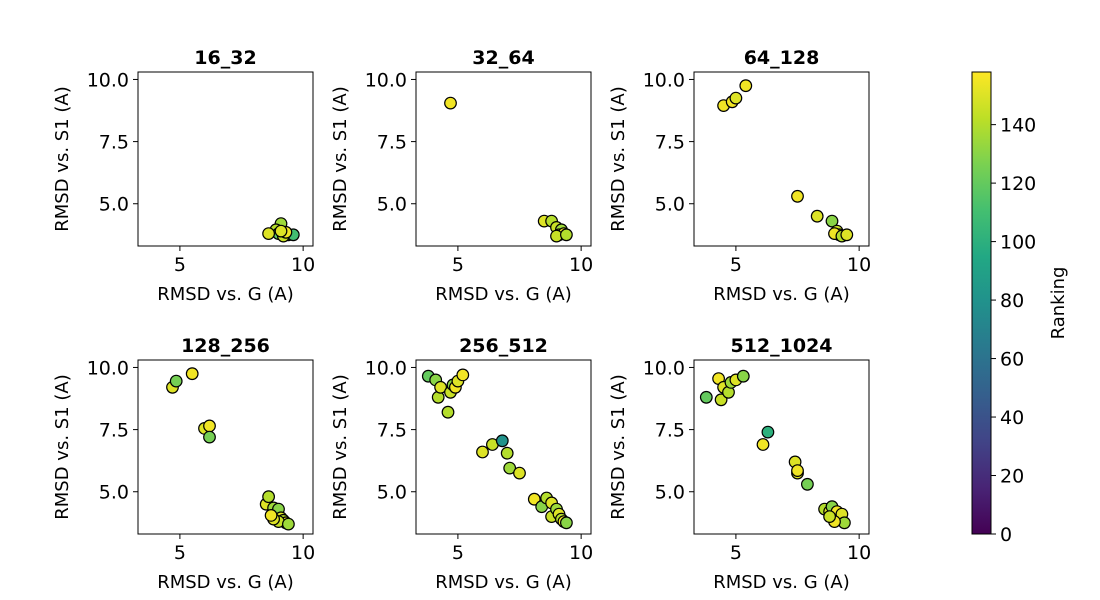 This screenshot has height=600, width=1100. Describe the element at coordinates (1058, 303) in the screenshot. I see `colorbar-label: Ranking` at that location.